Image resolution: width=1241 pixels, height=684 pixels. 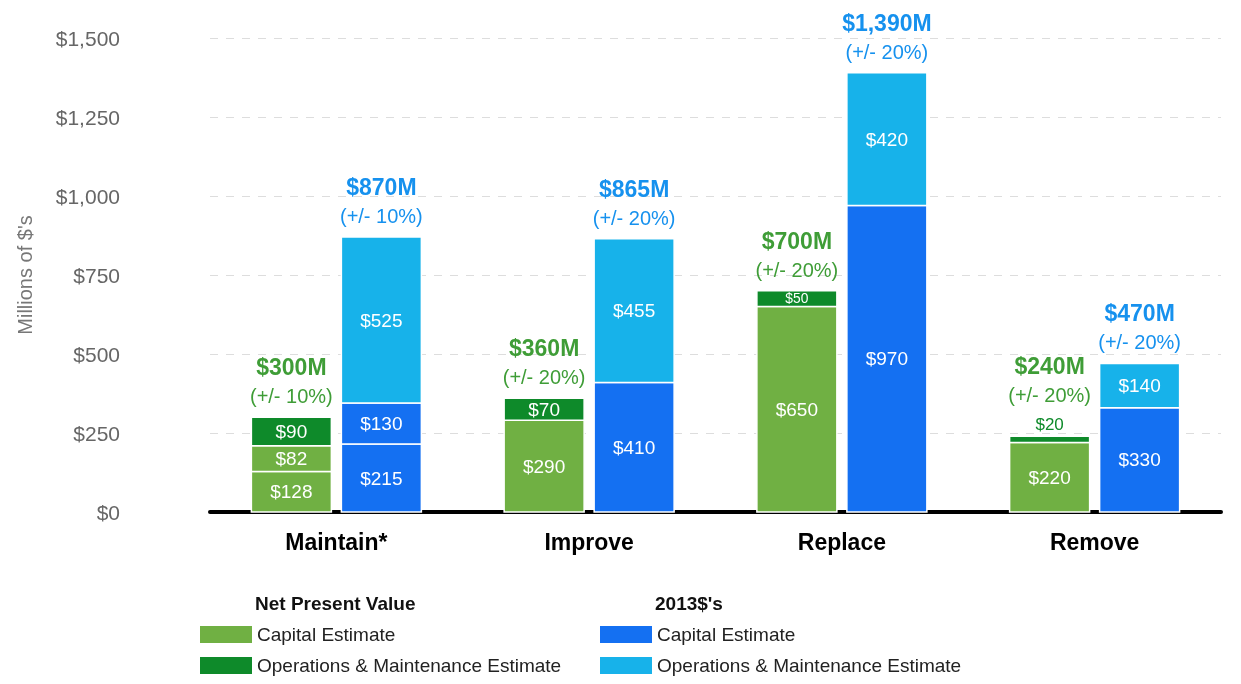 I want to click on data-label: $128, so click(x=291, y=492).